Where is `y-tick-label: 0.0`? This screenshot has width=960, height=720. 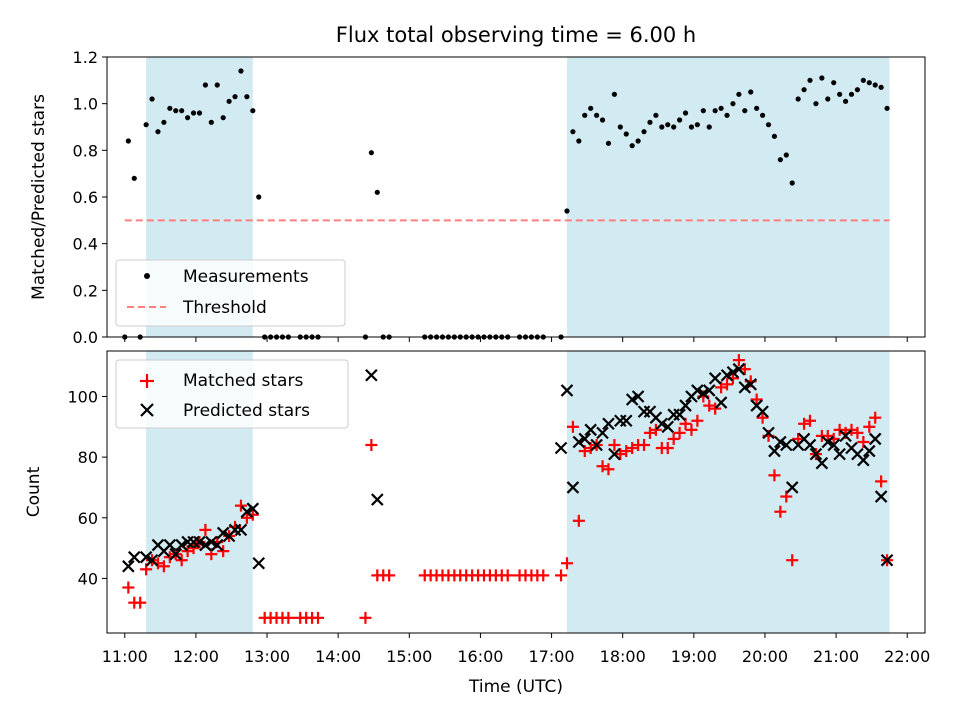
y-tick-label: 0.0 is located at coordinates (85, 337).